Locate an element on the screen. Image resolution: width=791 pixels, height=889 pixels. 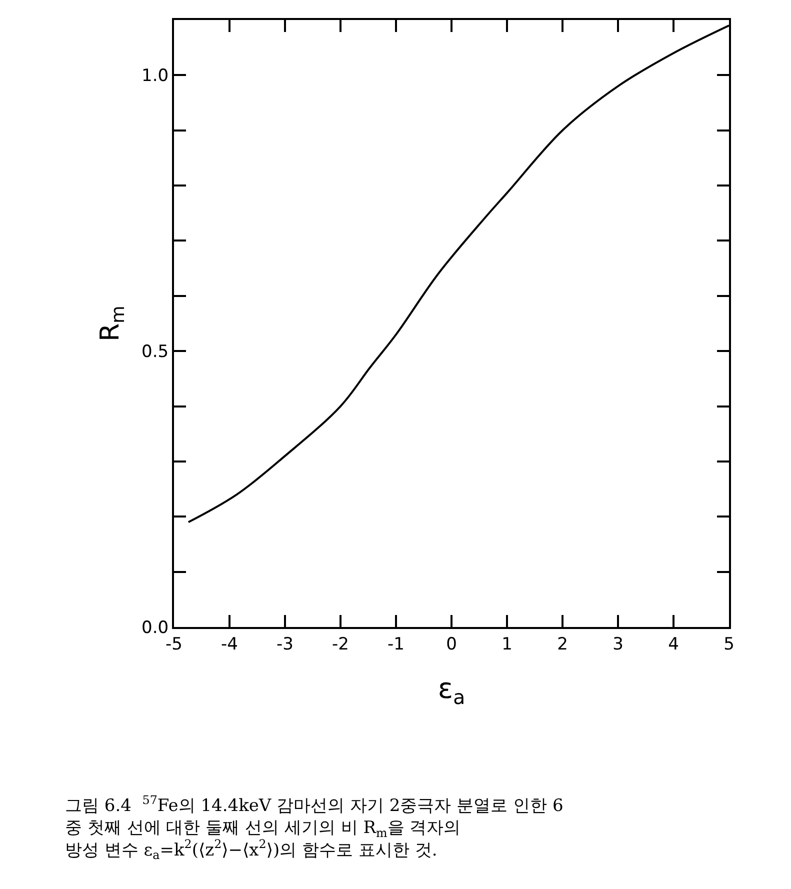
x-tick-label: 5 is located at coordinates (729, 644).